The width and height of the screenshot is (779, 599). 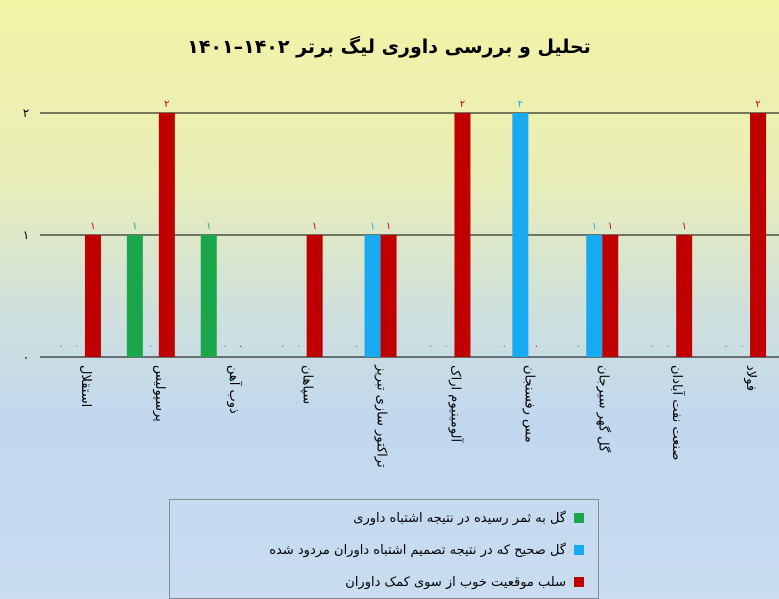 What do you see at coordinates (381, 416) in the screenshot?
I see `x-tick-label: تراکتور سازی تبریز` at bounding box center [381, 416].